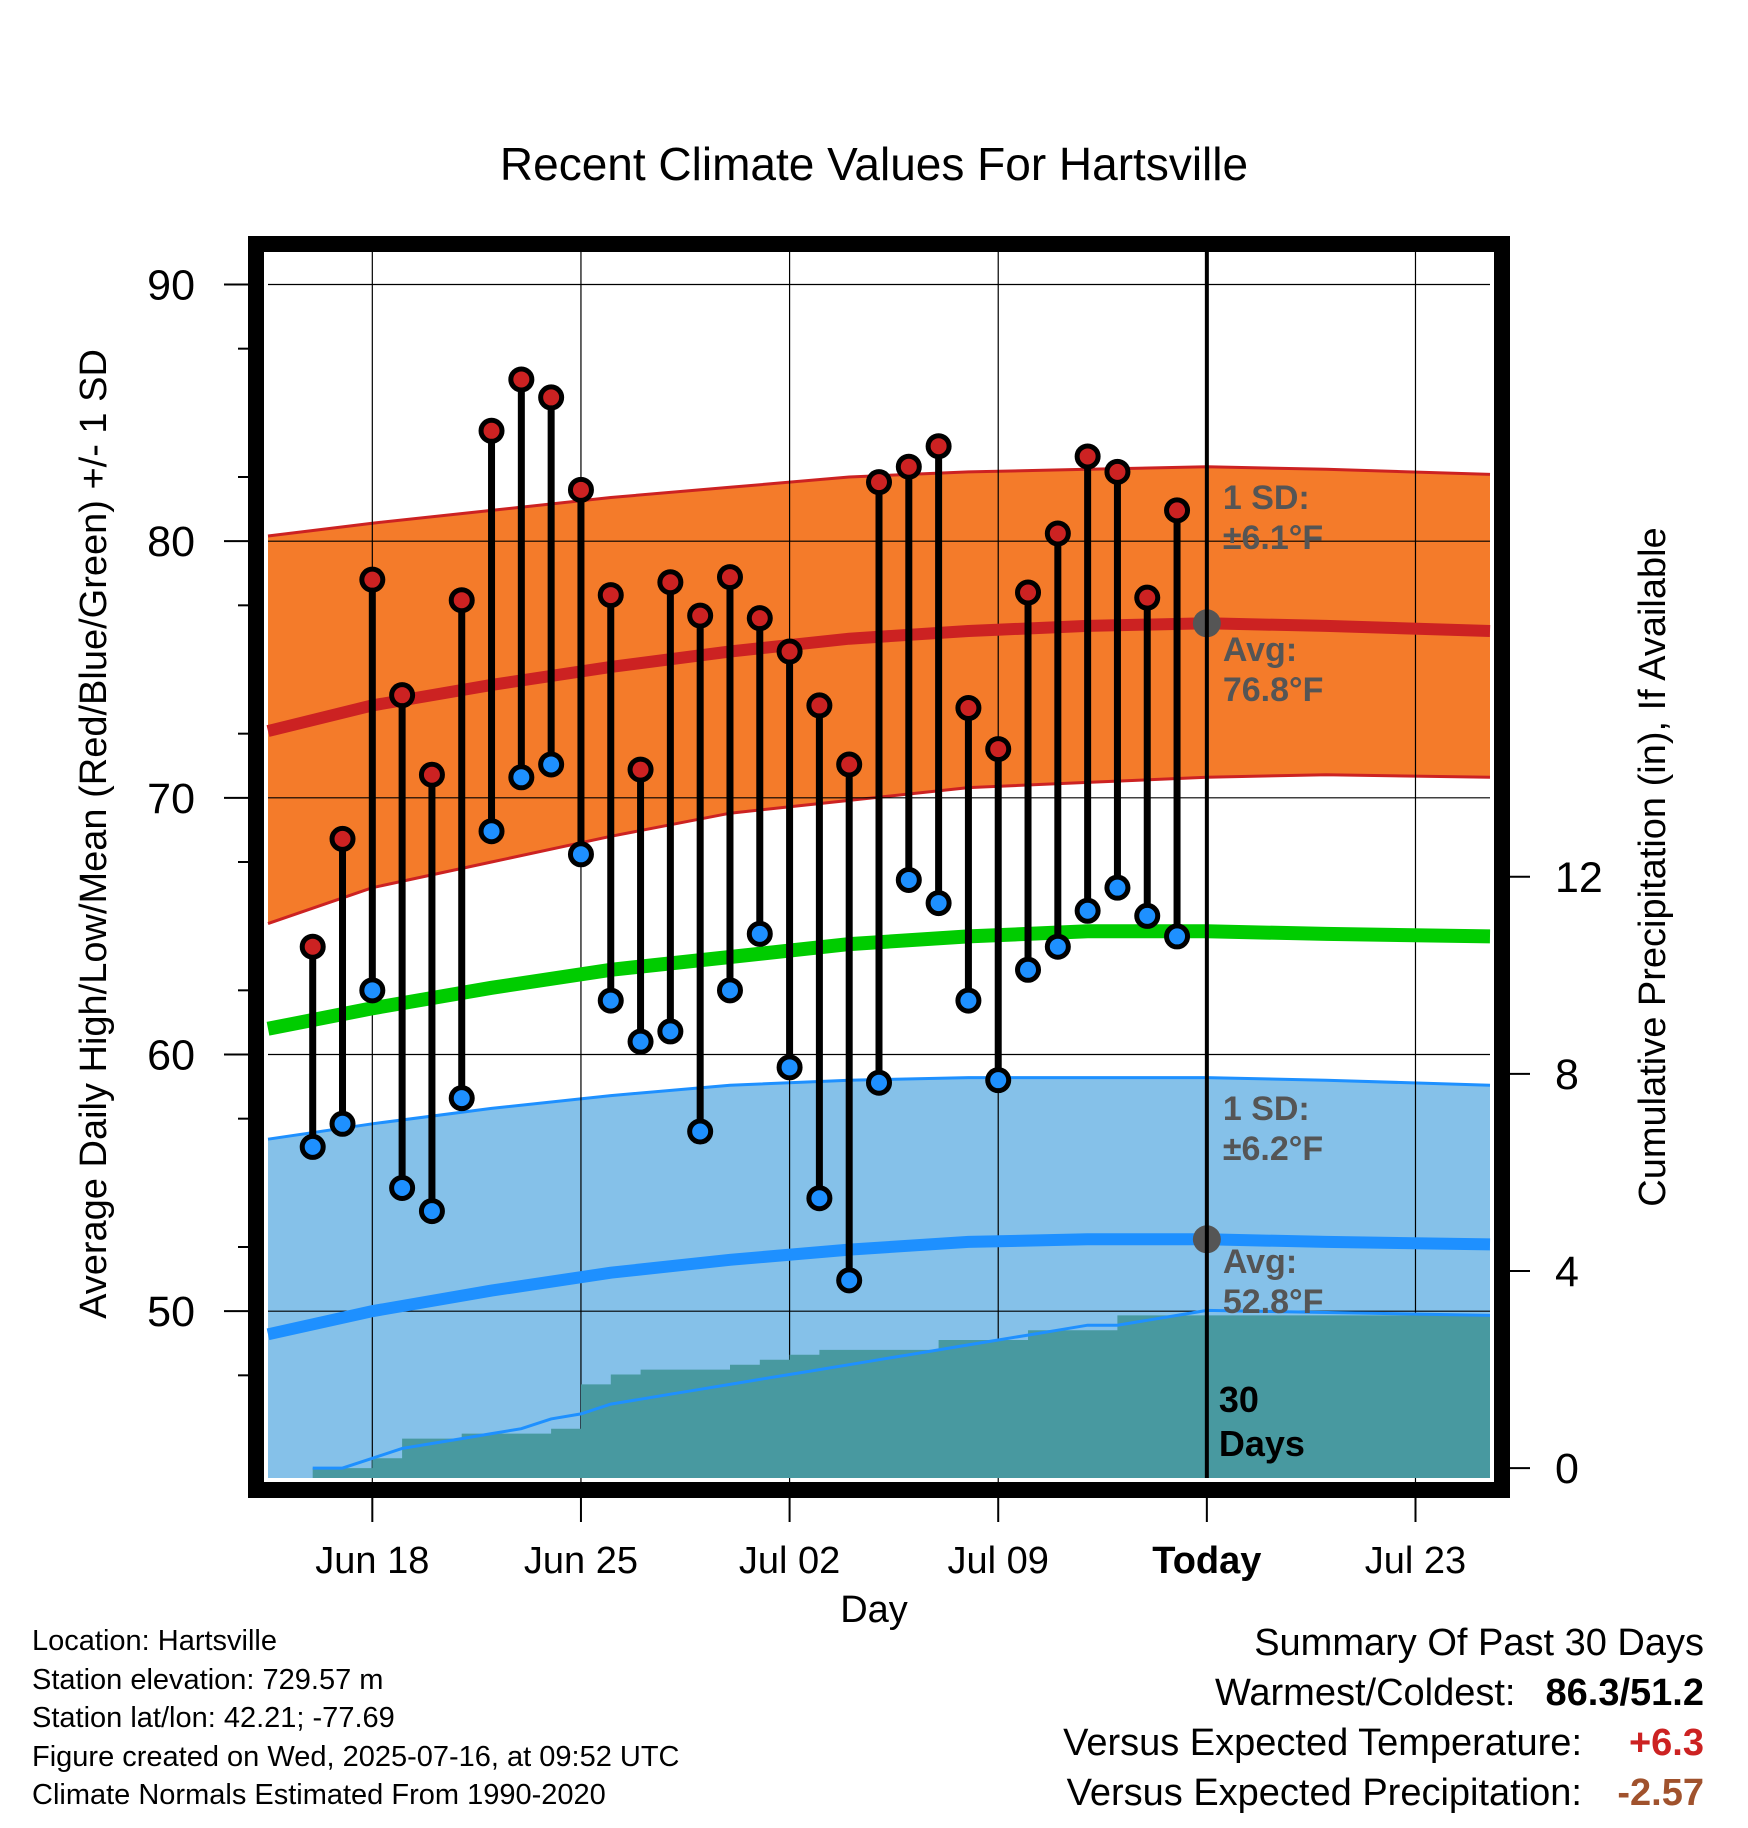 This screenshot has width=1748, height=1828. Describe the element at coordinates (1667, 1693) in the screenshot. I see `coldest-value: 51.2` at that location.